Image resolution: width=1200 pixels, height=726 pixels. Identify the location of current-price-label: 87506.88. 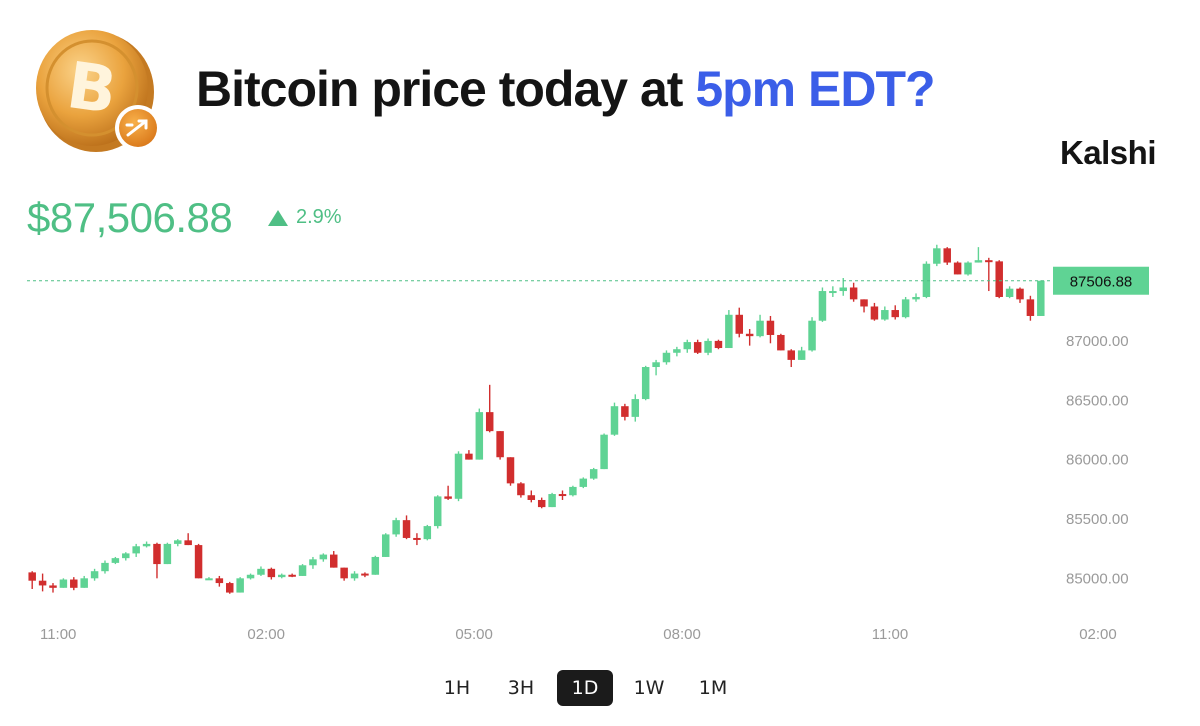
(1101, 282).